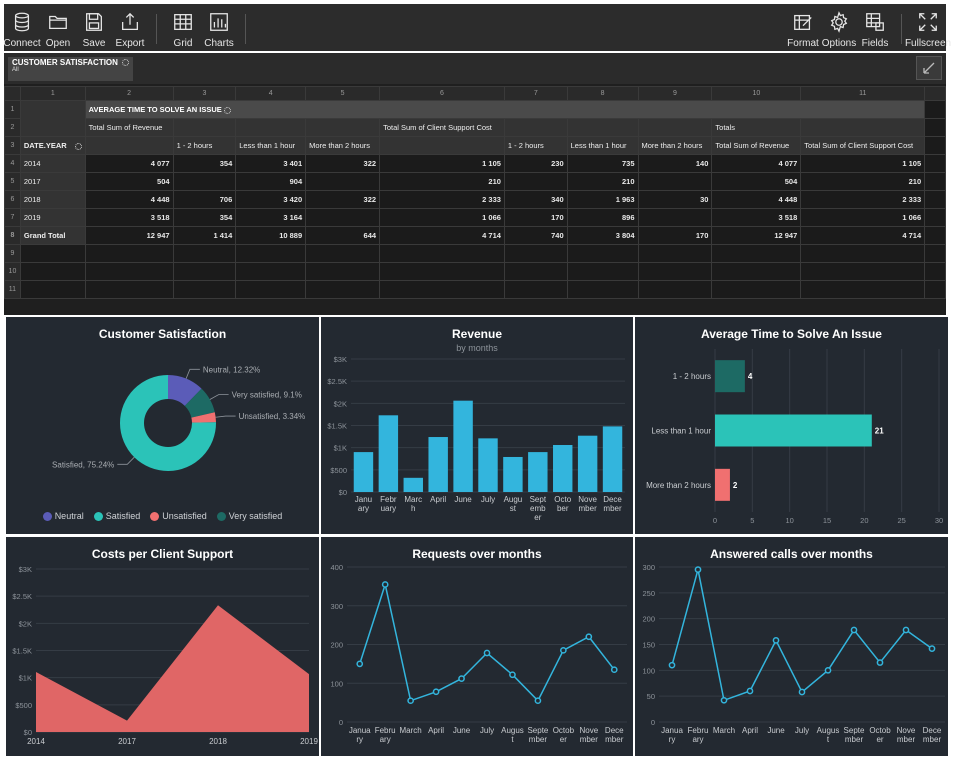 The image size is (964, 762). I want to click on fields-button: Fields, so click(875, 27).